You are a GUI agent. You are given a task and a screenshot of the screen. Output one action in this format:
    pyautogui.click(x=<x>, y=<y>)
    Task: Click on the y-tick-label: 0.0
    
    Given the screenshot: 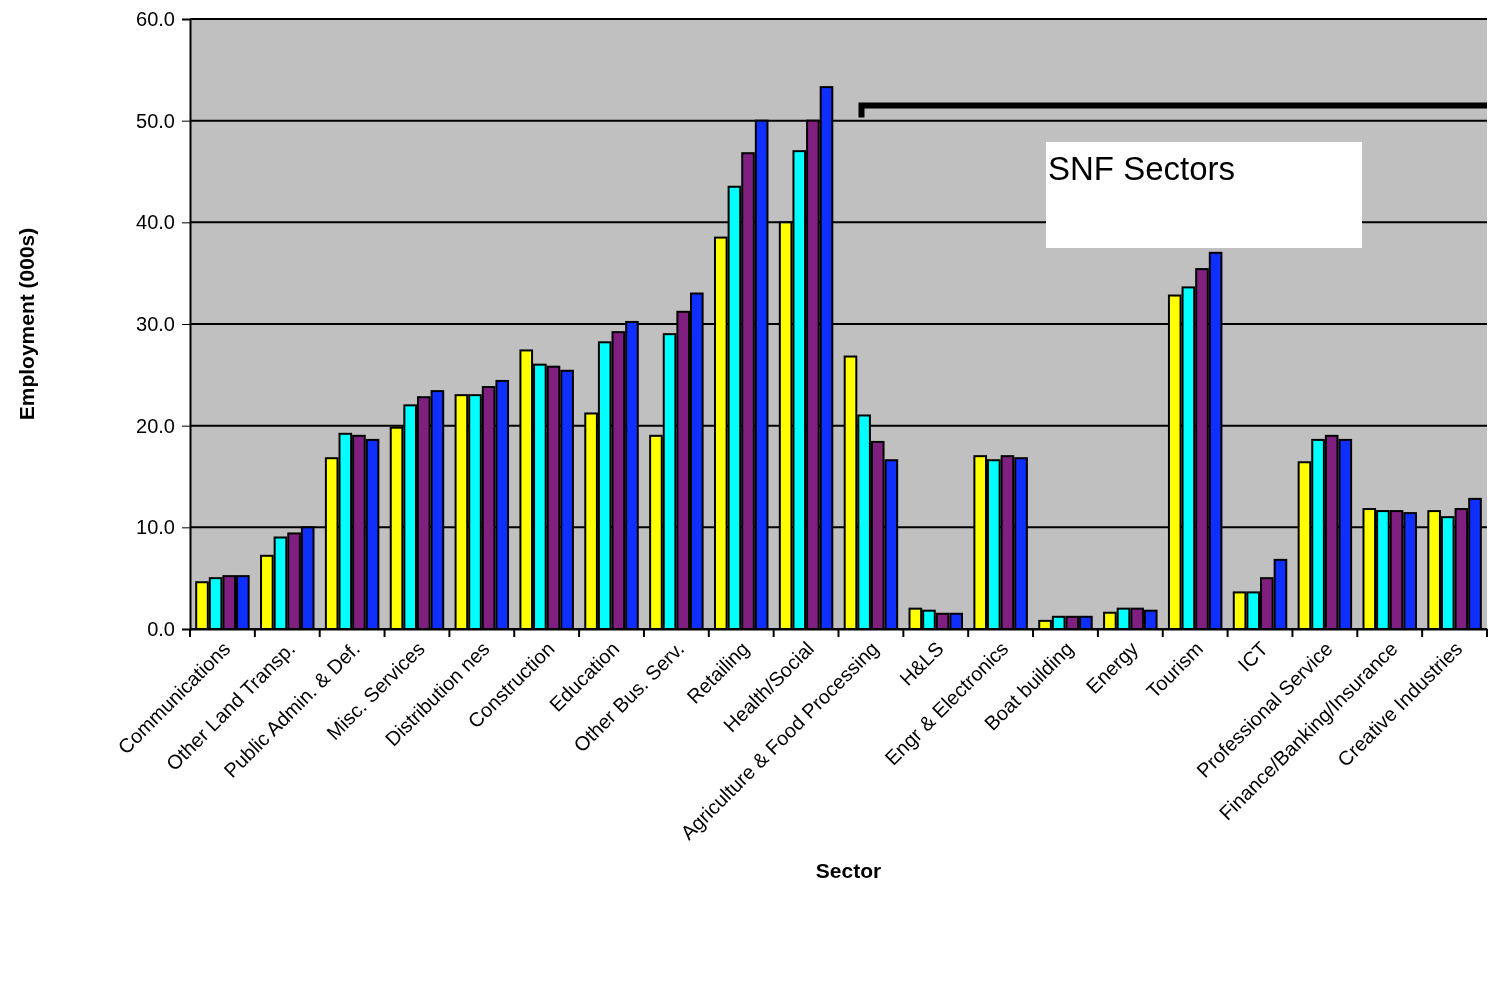 What is the action you would take?
    pyautogui.click(x=161, y=628)
    